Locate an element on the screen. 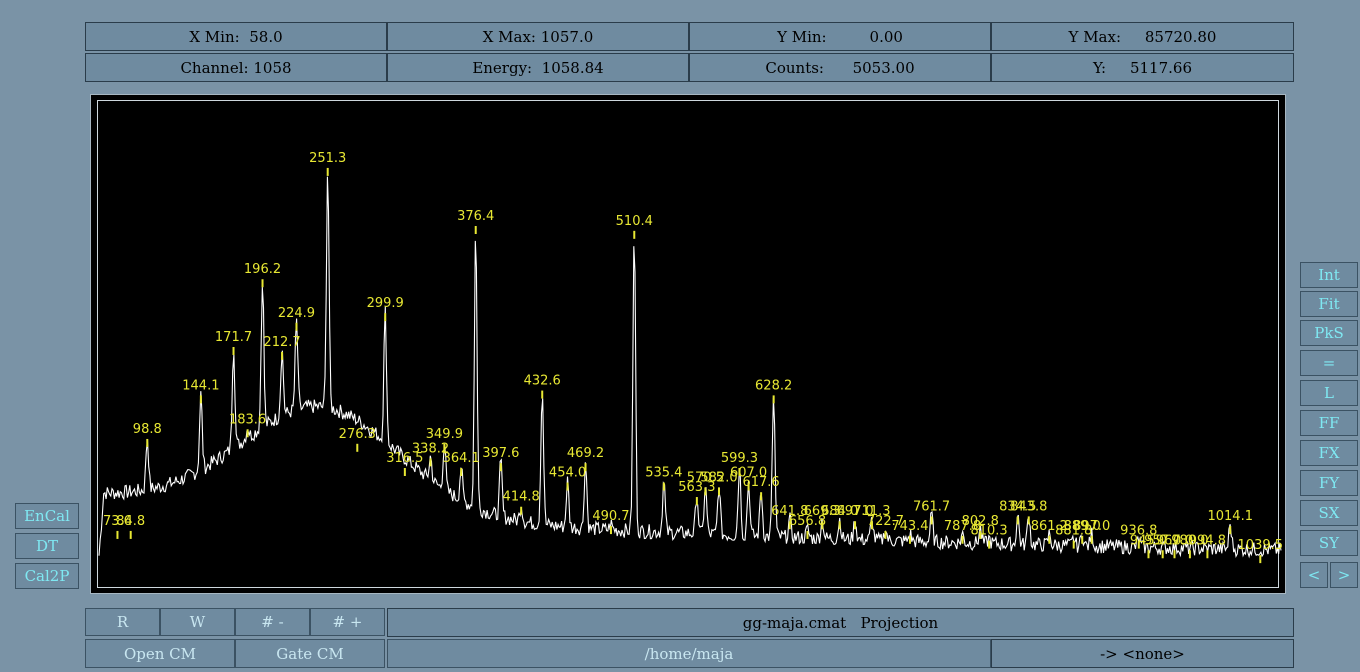  peak-label: 967.0 is located at coordinates (1174, 540).